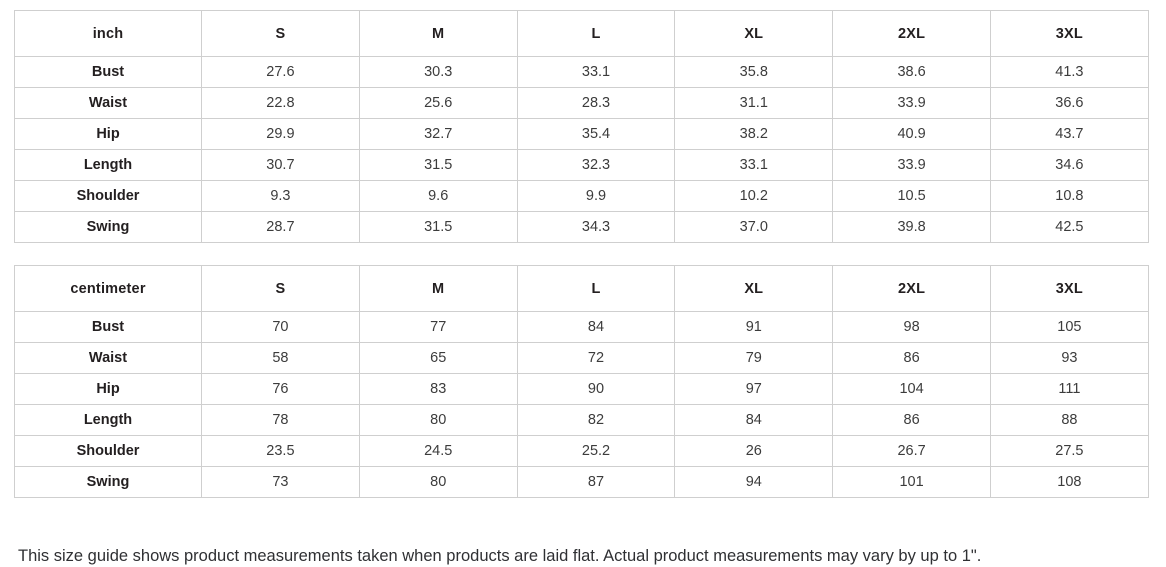  I want to click on cell-length-xl: 84, so click(754, 420).